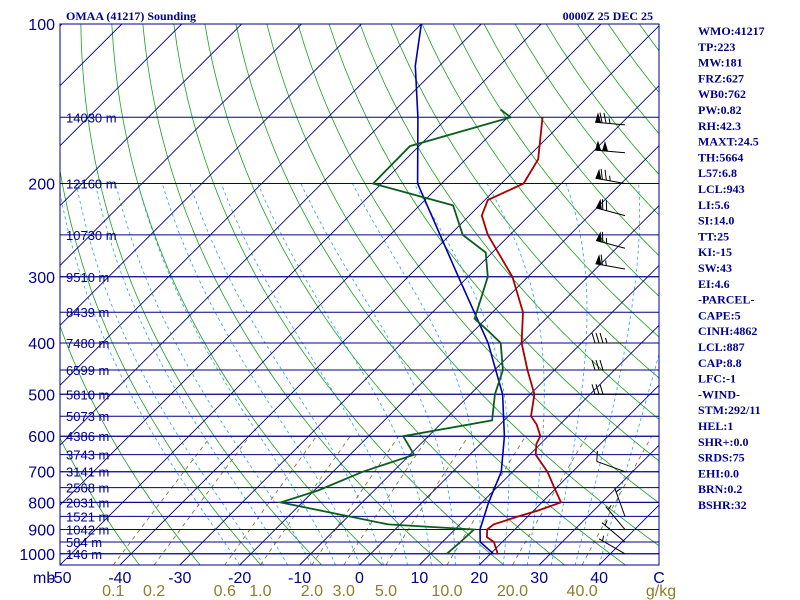  What do you see at coordinates (723, 442) in the screenshot?
I see `index-line: SHR+:0.0` at bounding box center [723, 442].